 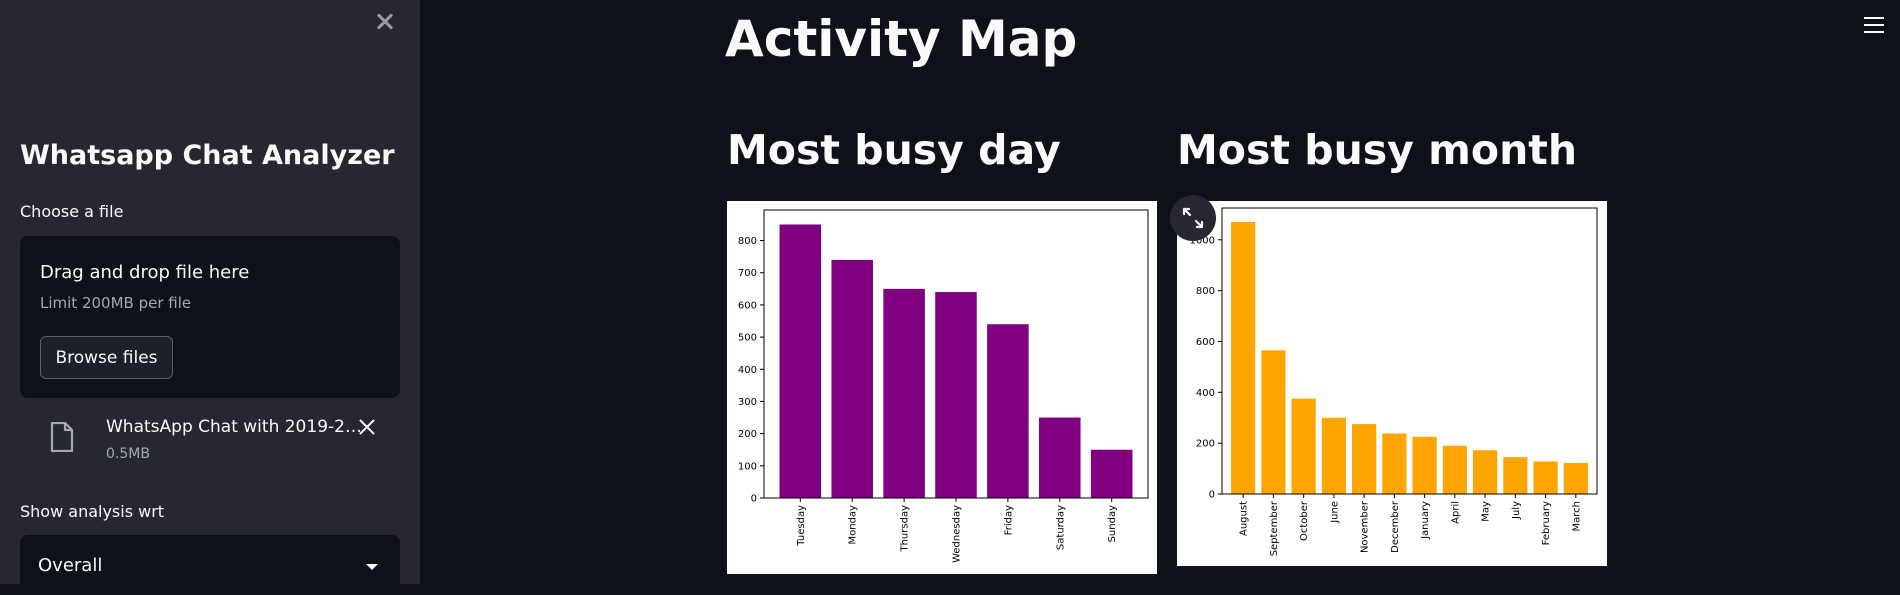 I want to click on x-tick-label: Sunday, so click(x=1112, y=523).